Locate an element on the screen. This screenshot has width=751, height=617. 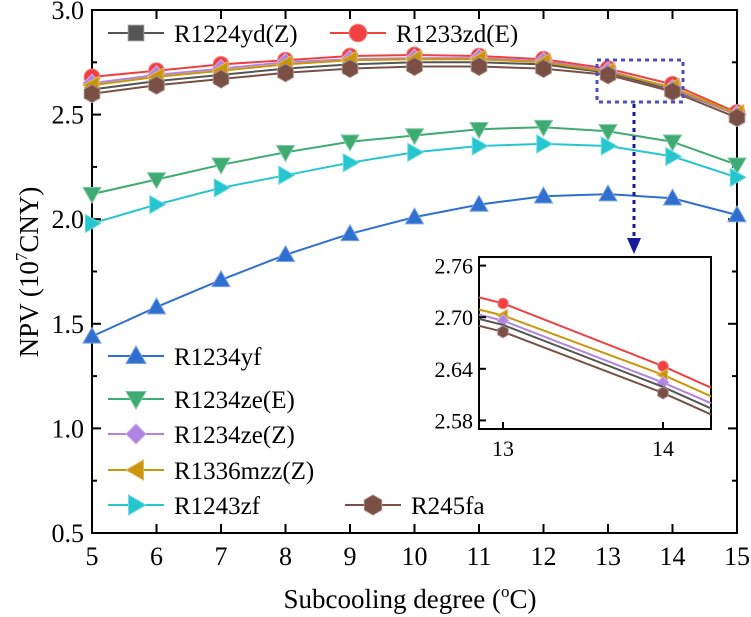
x-axis-label: Subcooling degree ( is located at coordinates (392, 599).